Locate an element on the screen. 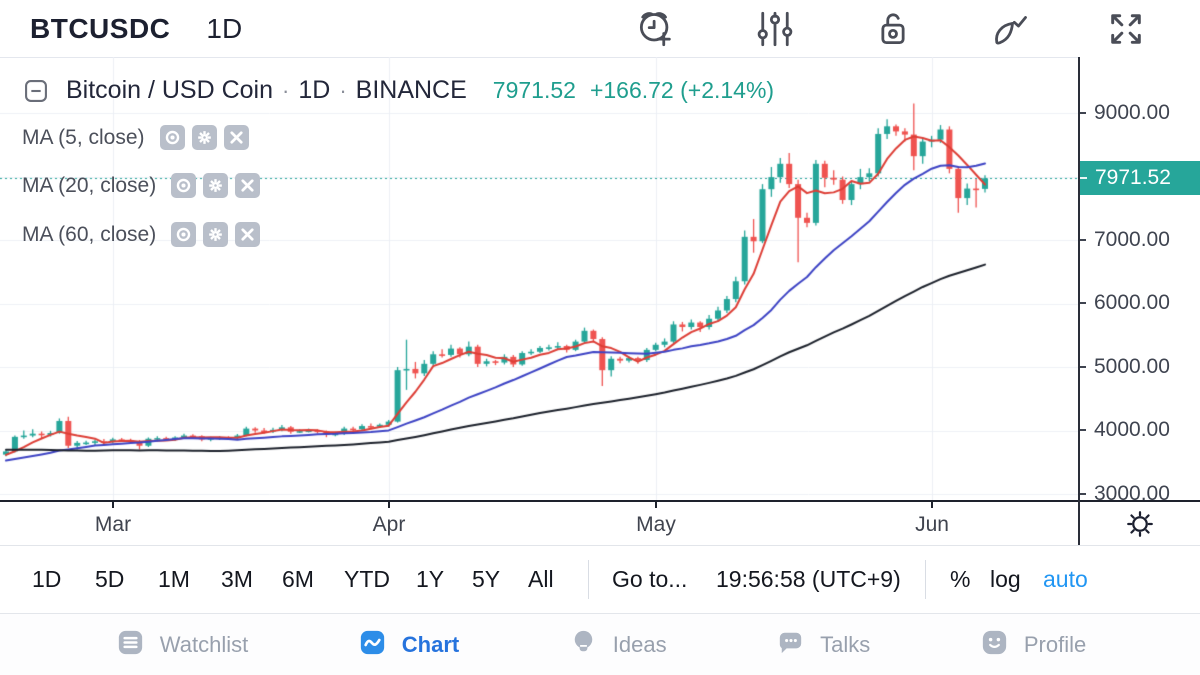 The height and width of the screenshot is (675, 1200). alarm-add-icon is located at coordinates (655, 29).